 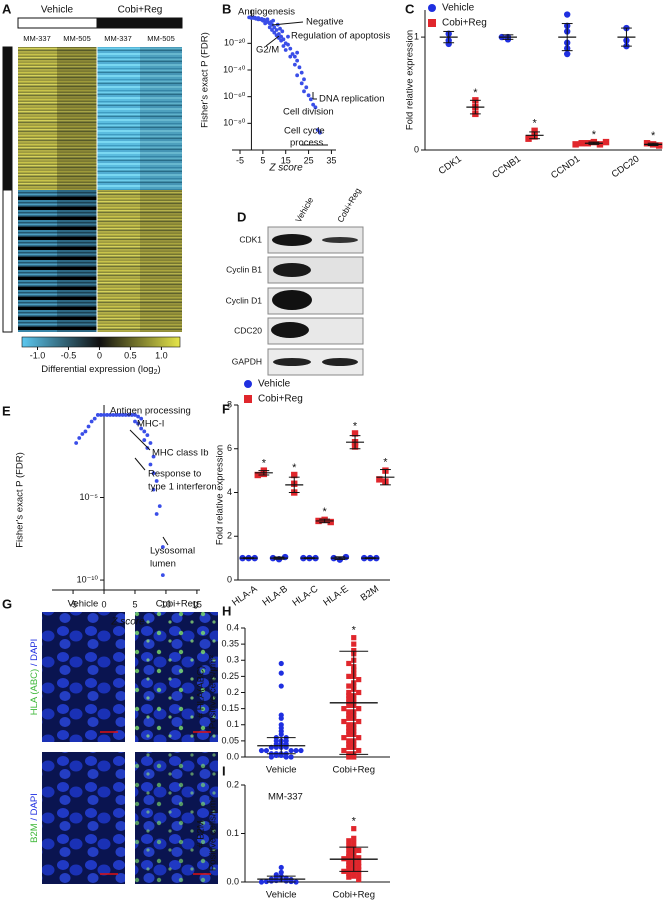 What do you see at coordinates (370, 593) in the screenshot?
I see `x-tick-label: B2M` at bounding box center [370, 593].